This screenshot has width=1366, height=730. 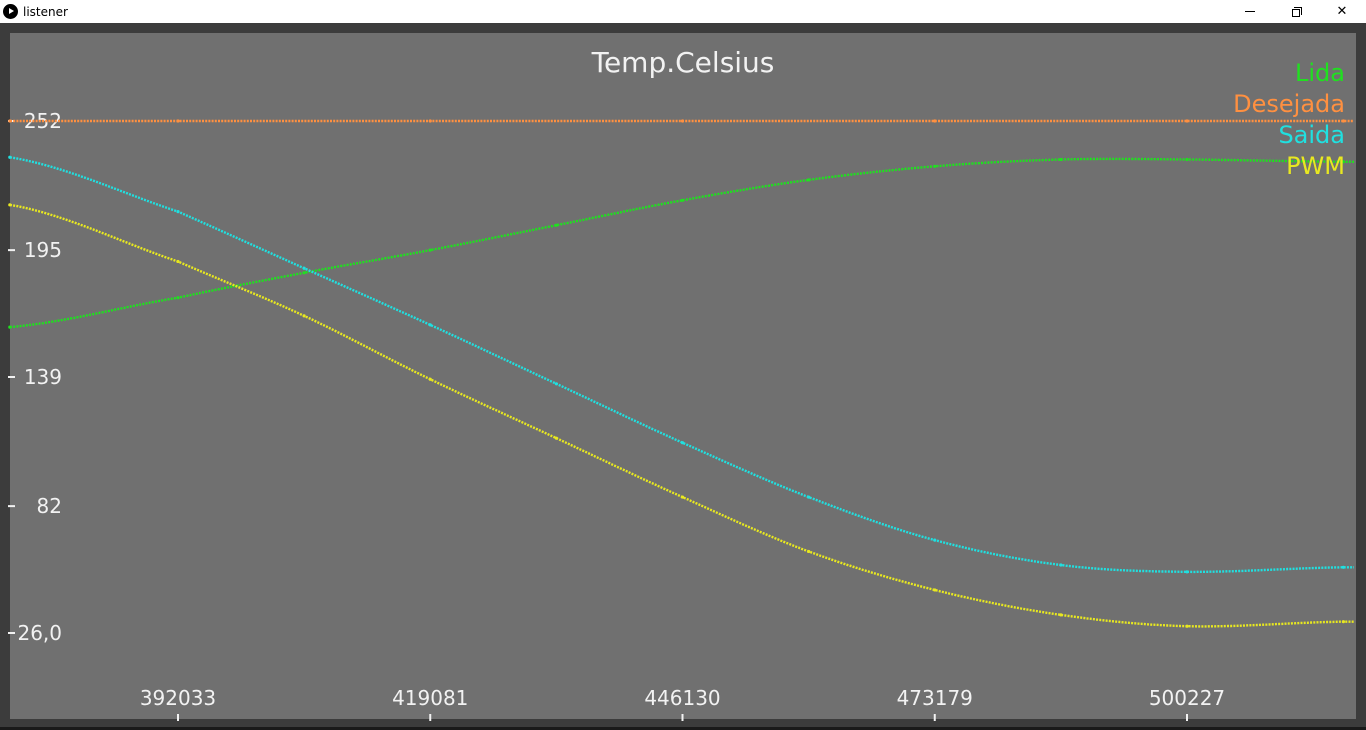 What do you see at coordinates (43, 250) in the screenshot?
I see `y-tick-label: 195` at bounding box center [43, 250].